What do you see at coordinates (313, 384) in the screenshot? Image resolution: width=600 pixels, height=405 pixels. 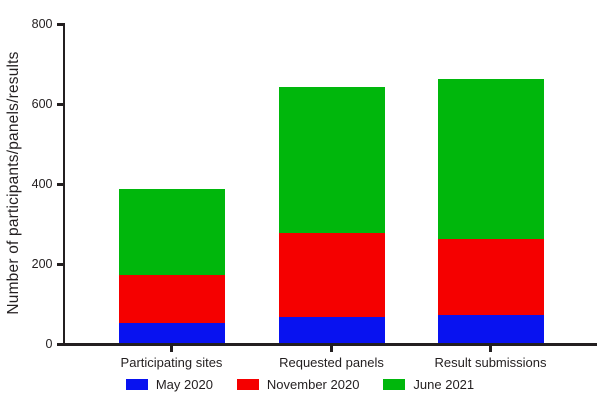 I see `legend-label-november-2020: November 2020` at bounding box center [313, 384].